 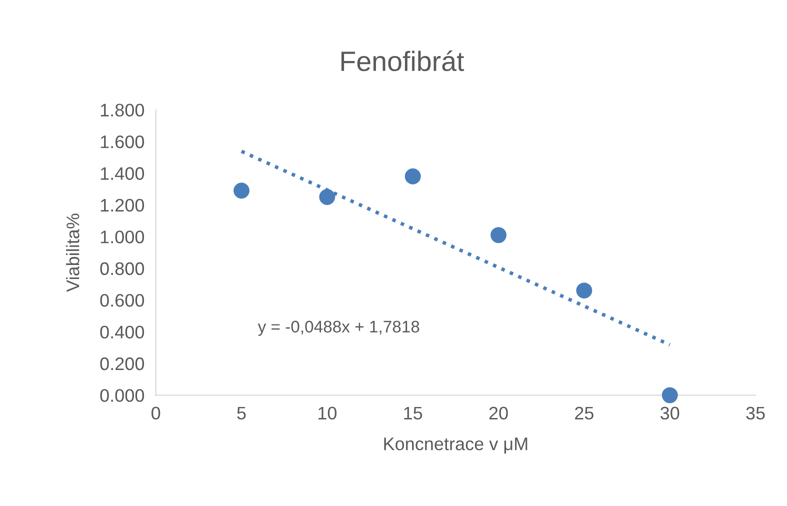 I want to click on y-tick-label: 0.600, so click(x=122, y=300).